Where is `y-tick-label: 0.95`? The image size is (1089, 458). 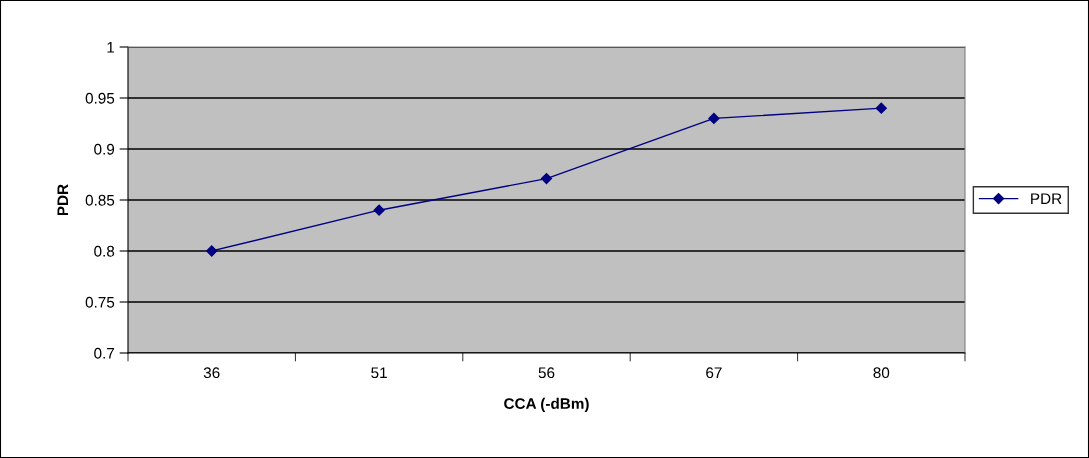 y-tick-label: 0.95 is located at coordinates (100, 98).